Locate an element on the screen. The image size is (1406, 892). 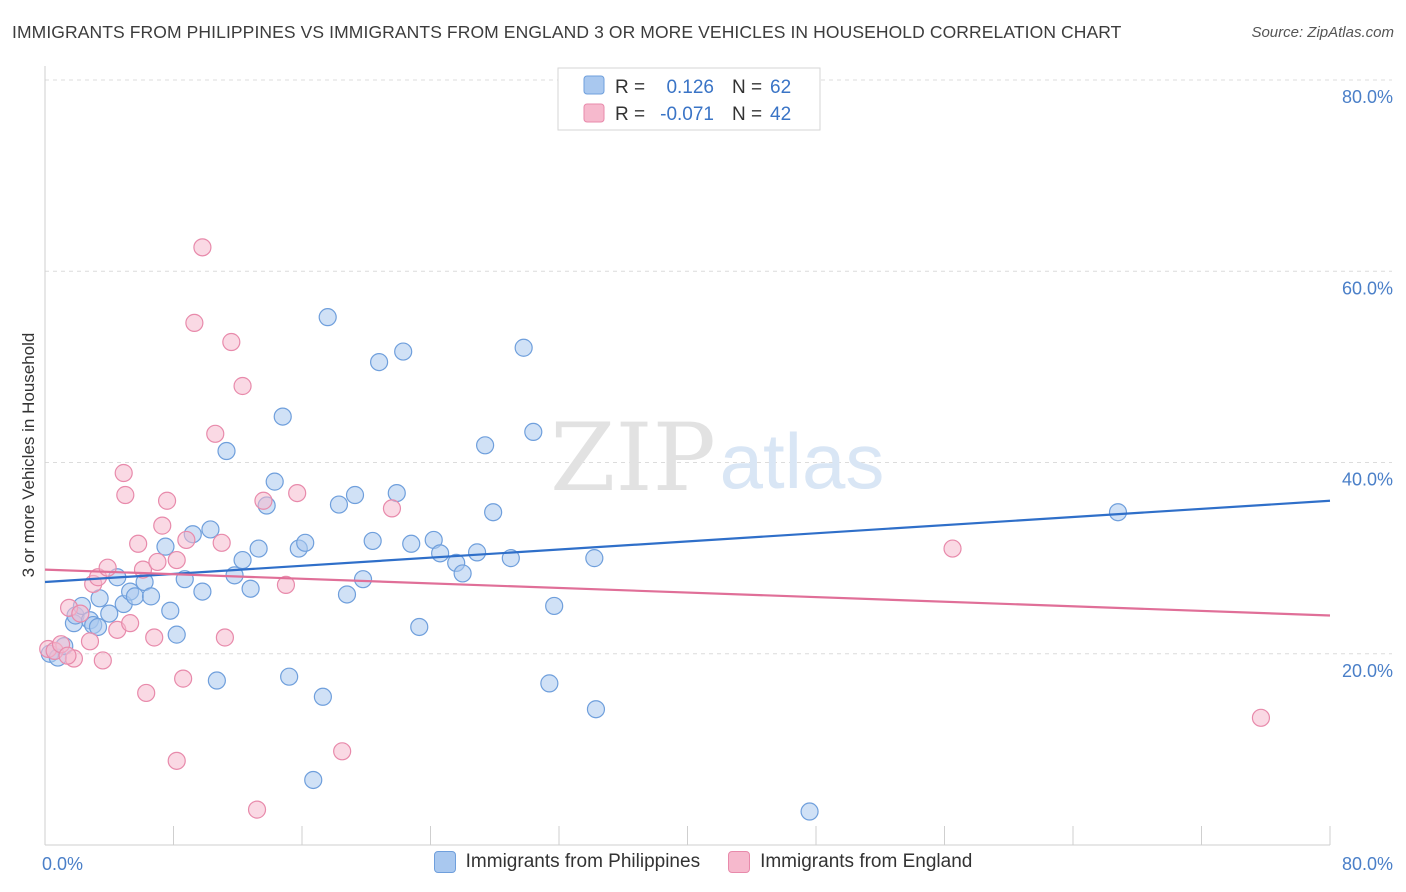
series-legend-label-england: Immigrants from England is located at coordinates (866, 861).